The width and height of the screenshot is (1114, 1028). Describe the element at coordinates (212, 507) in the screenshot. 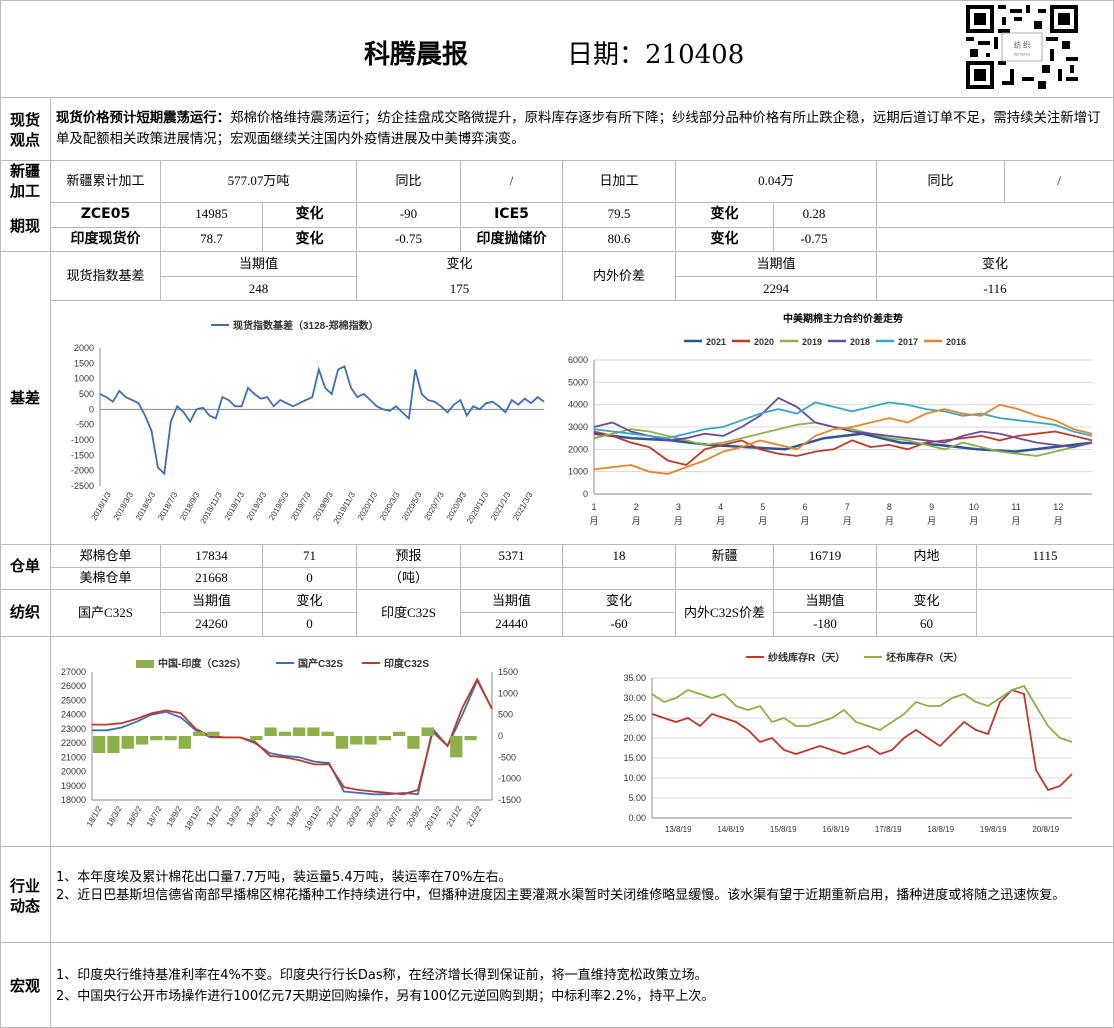

I see `x-tick-label: 2018/11/3` at that location.